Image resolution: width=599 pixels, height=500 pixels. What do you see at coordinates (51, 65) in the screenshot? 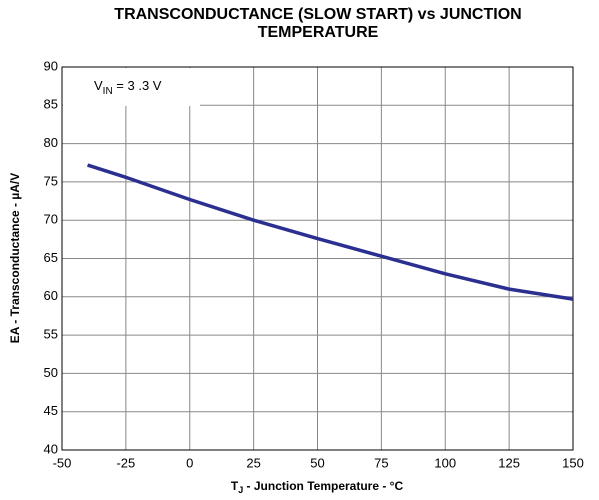
I see `y-tick-label: 90` at bounding box center [51, 65].